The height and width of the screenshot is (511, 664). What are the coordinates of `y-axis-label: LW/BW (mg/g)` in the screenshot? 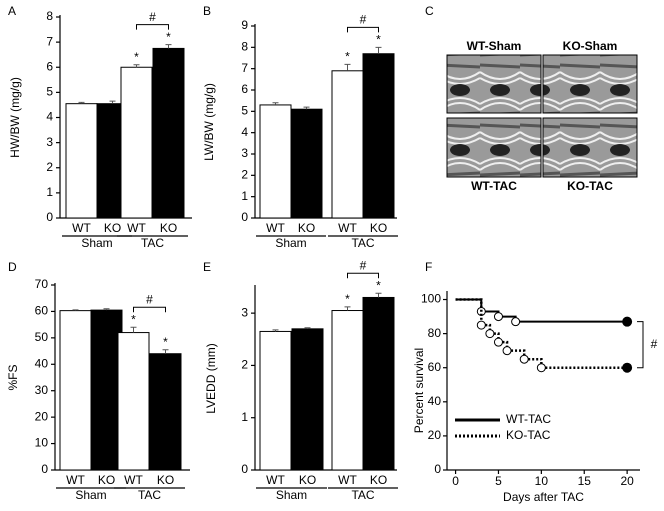 It's located at (209, 122).